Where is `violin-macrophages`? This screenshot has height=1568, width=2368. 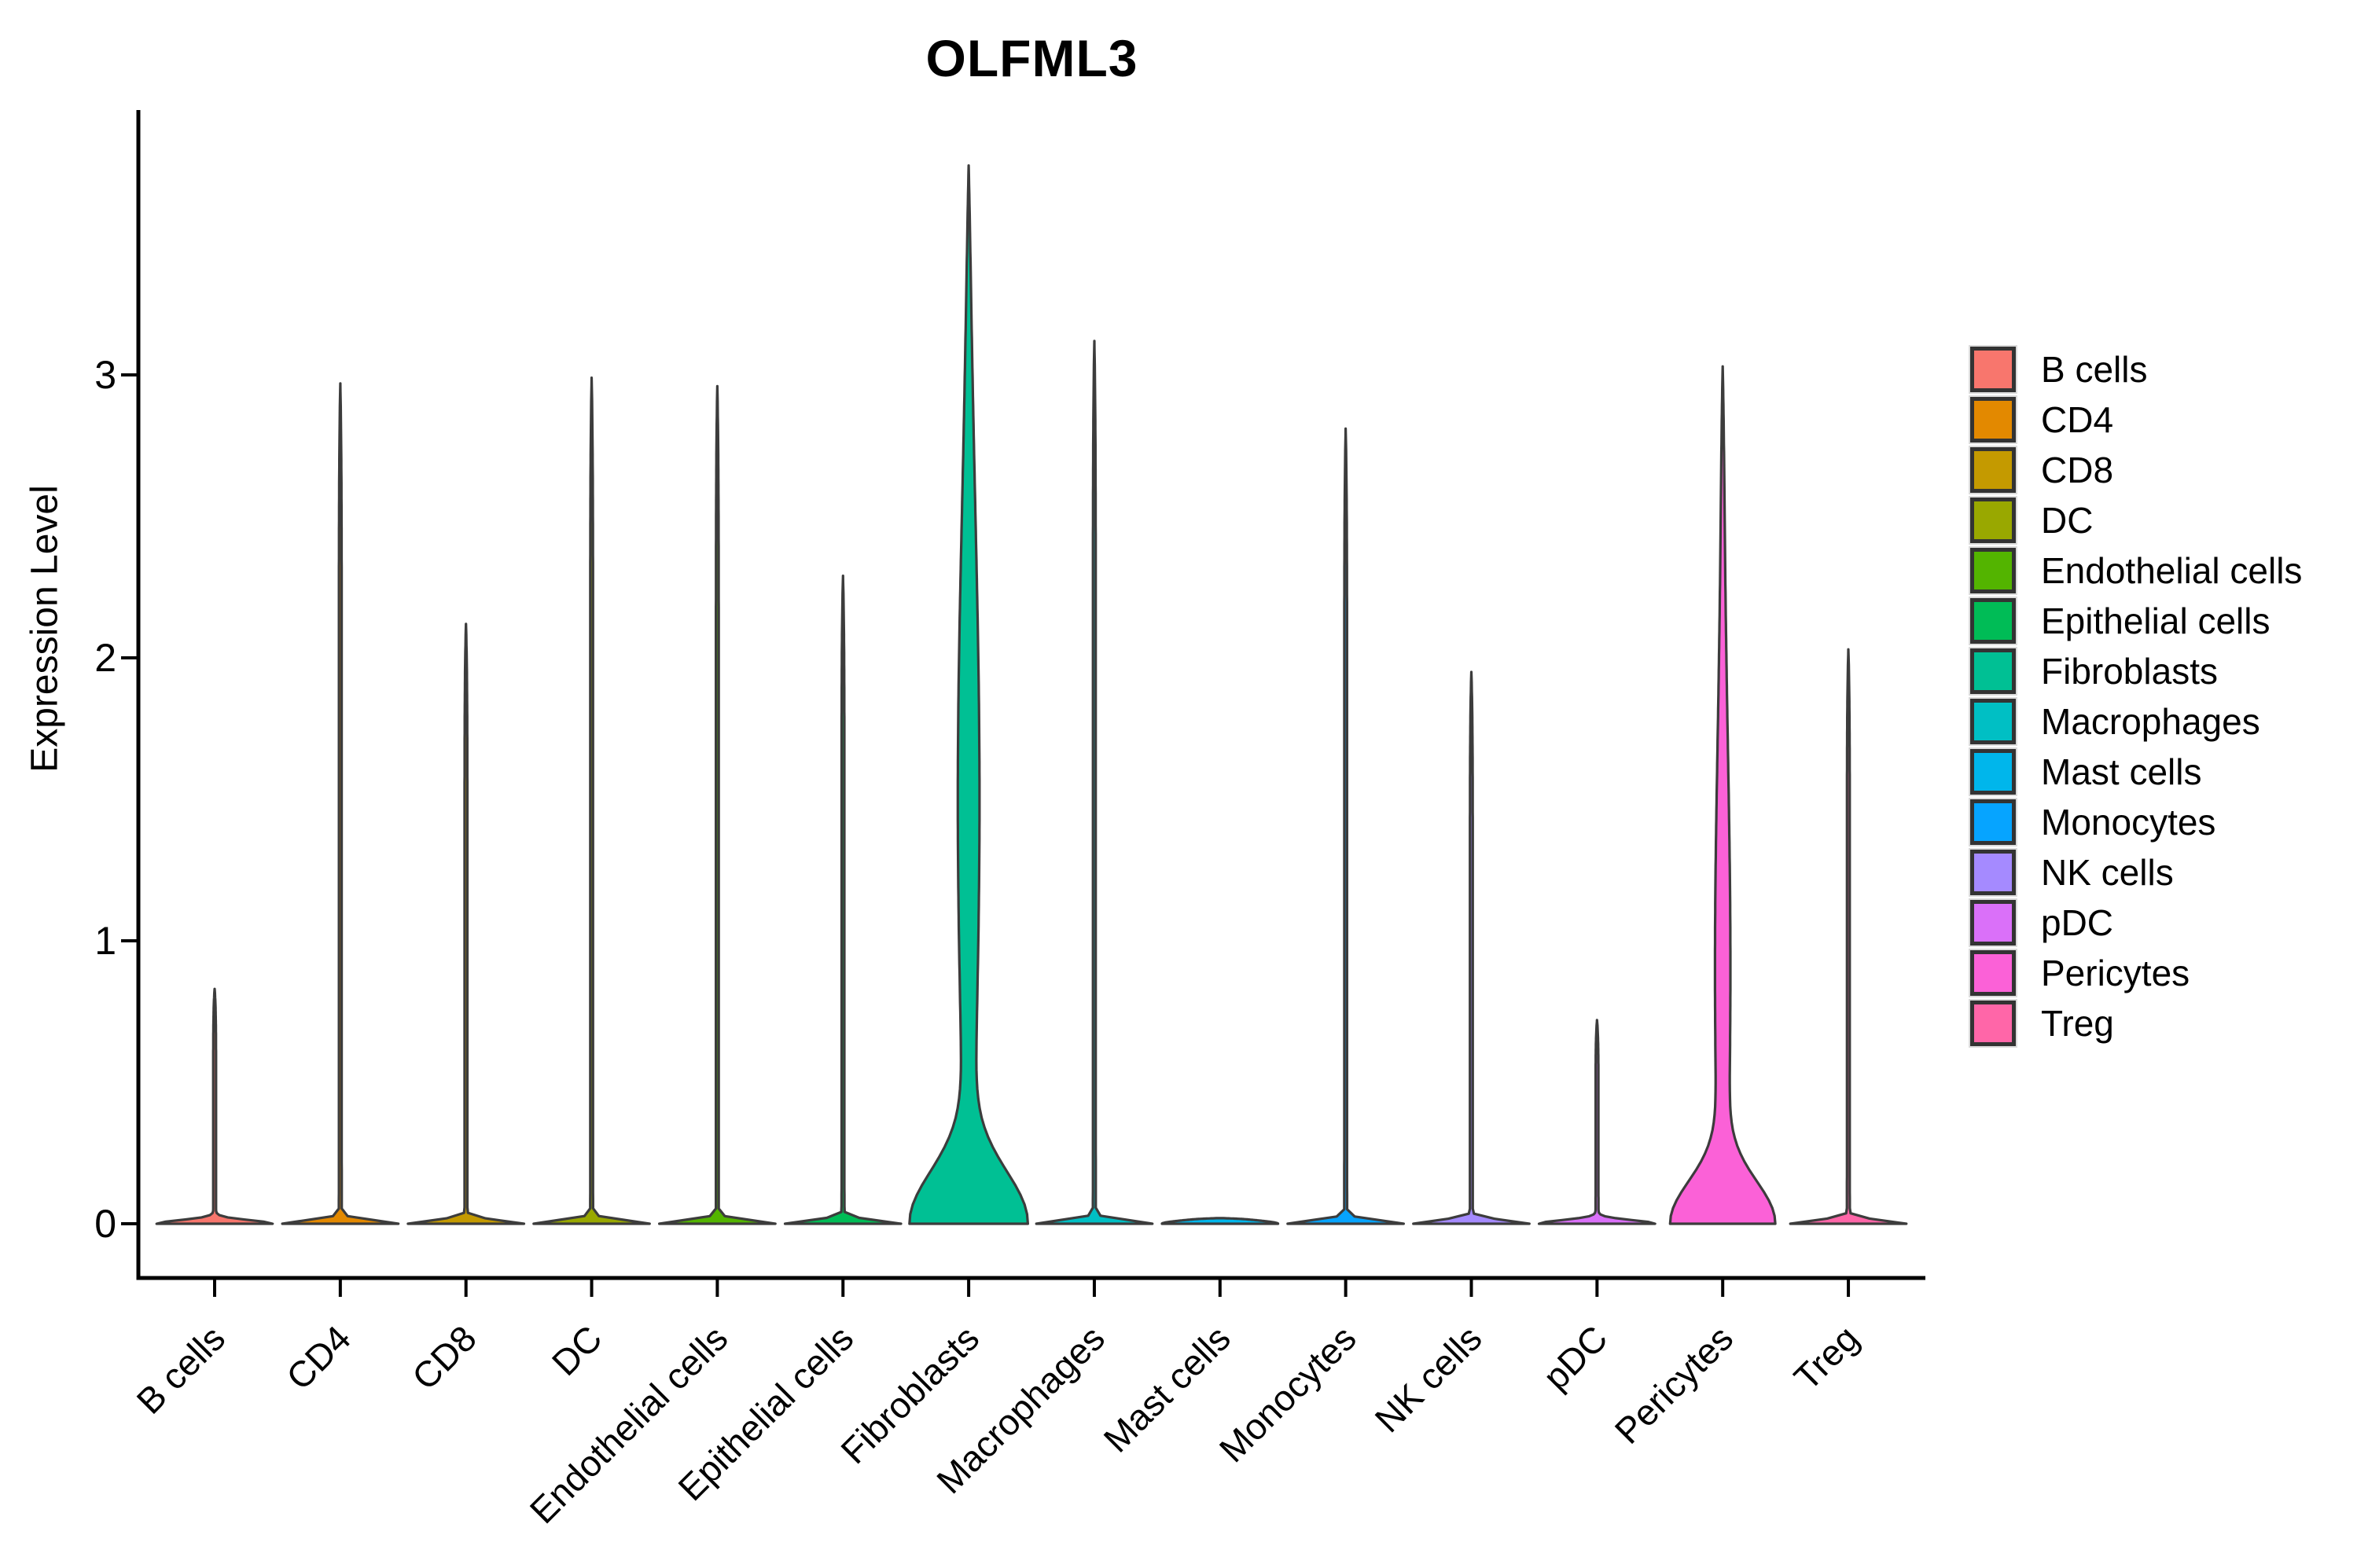 violin-macrophages is located at coordinates (1094, 782).